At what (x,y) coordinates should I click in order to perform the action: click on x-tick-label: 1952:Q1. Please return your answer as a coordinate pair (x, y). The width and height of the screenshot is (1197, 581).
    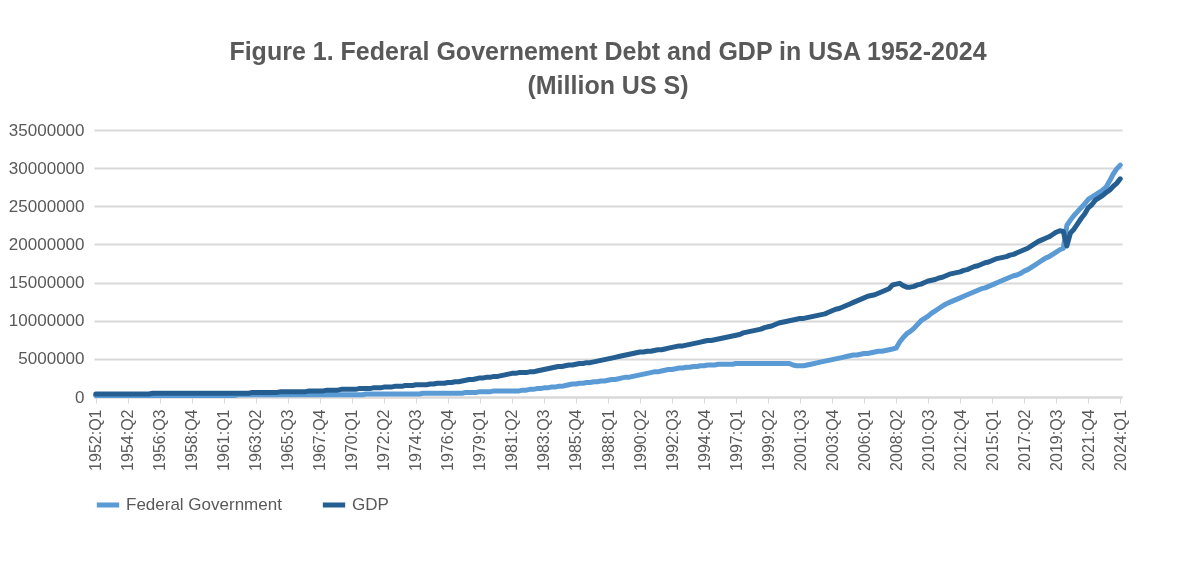
    Looking at the image, I should click on (96, 440).